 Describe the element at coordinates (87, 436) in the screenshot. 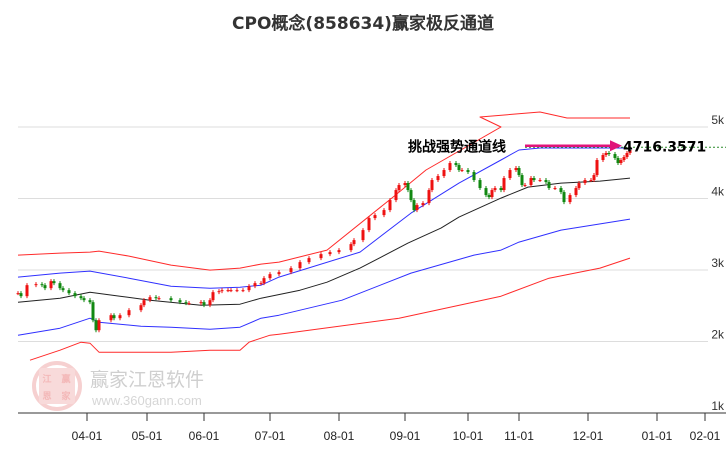

I see `x-tick-label: 04-01` at that location.